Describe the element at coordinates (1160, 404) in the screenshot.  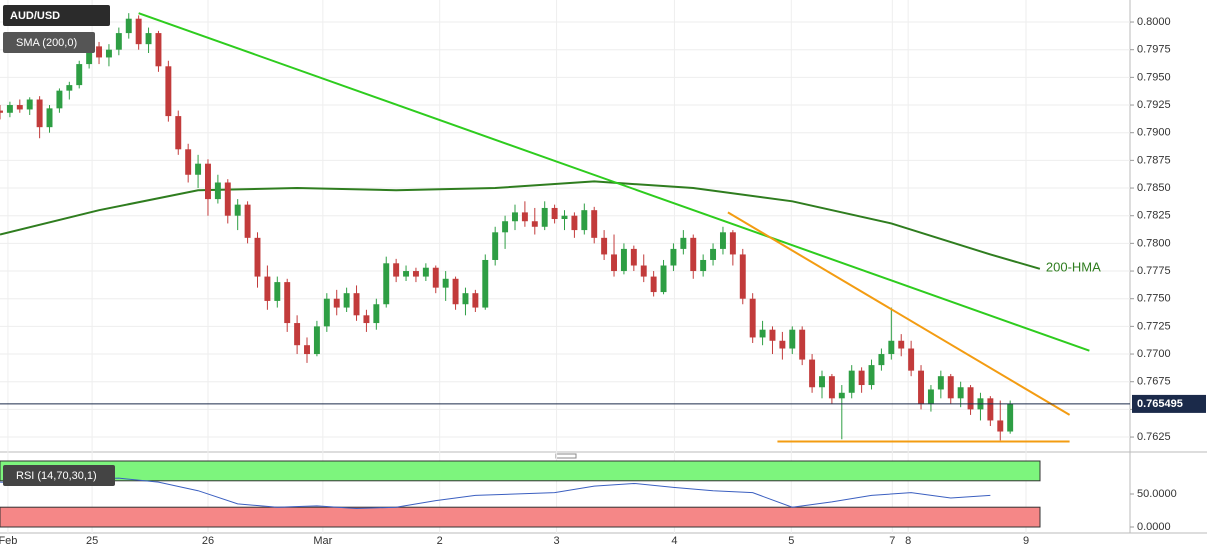
I see `last-price-label: 0.765495` at that location.